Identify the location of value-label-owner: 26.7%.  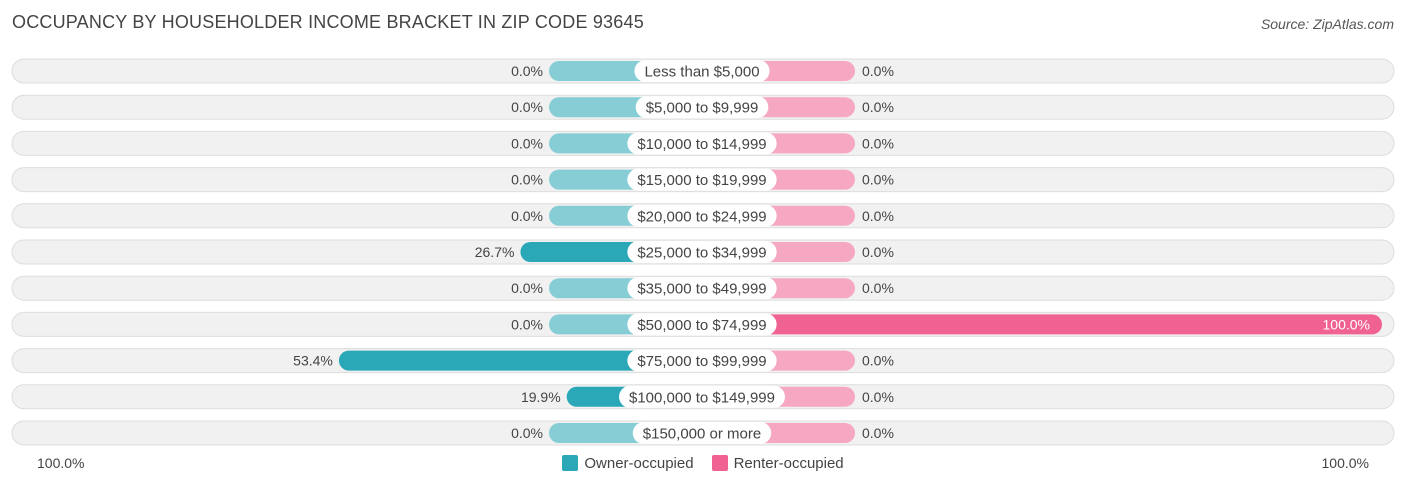
(495, 252).